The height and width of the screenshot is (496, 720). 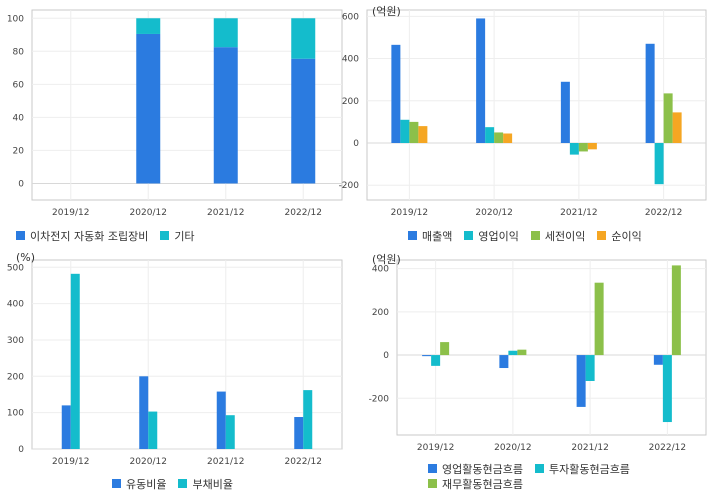 I want to click on legend-item: 부채비율, so click(x=205, y=483).